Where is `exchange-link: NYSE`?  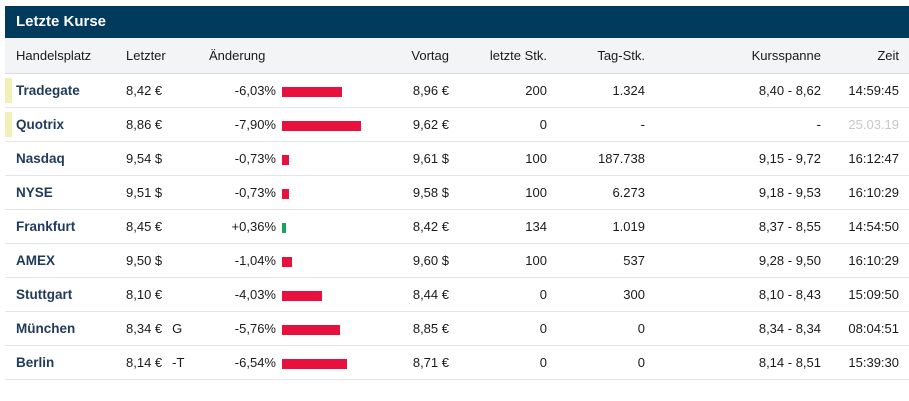 exchange-link: NYSE is located at coordinates (34, 192).